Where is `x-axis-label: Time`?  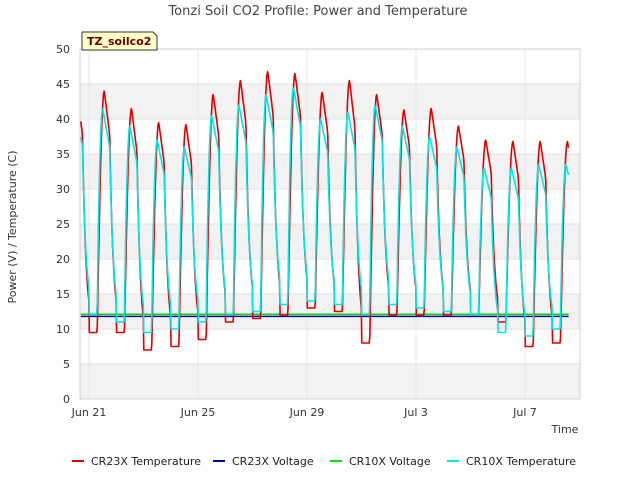
x-axis-label: Time is located at coordinates (565, 429).